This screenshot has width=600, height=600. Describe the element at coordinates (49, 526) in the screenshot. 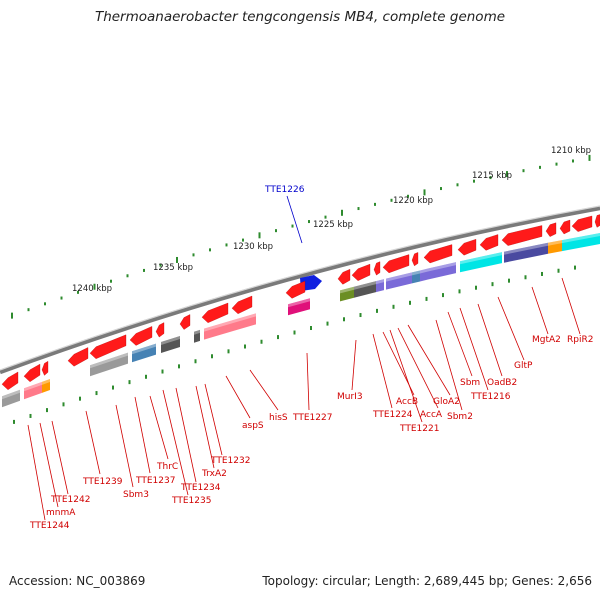

I see `gene-label: TTE1244` at that location.